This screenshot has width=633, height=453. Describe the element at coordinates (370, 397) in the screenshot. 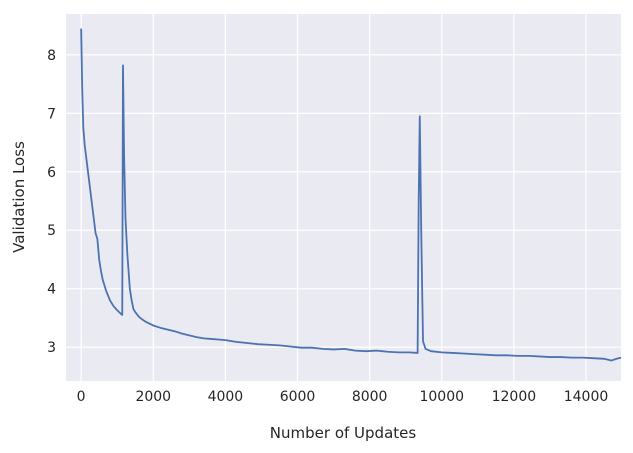

I see `x-tick-label: 8000` at that location.